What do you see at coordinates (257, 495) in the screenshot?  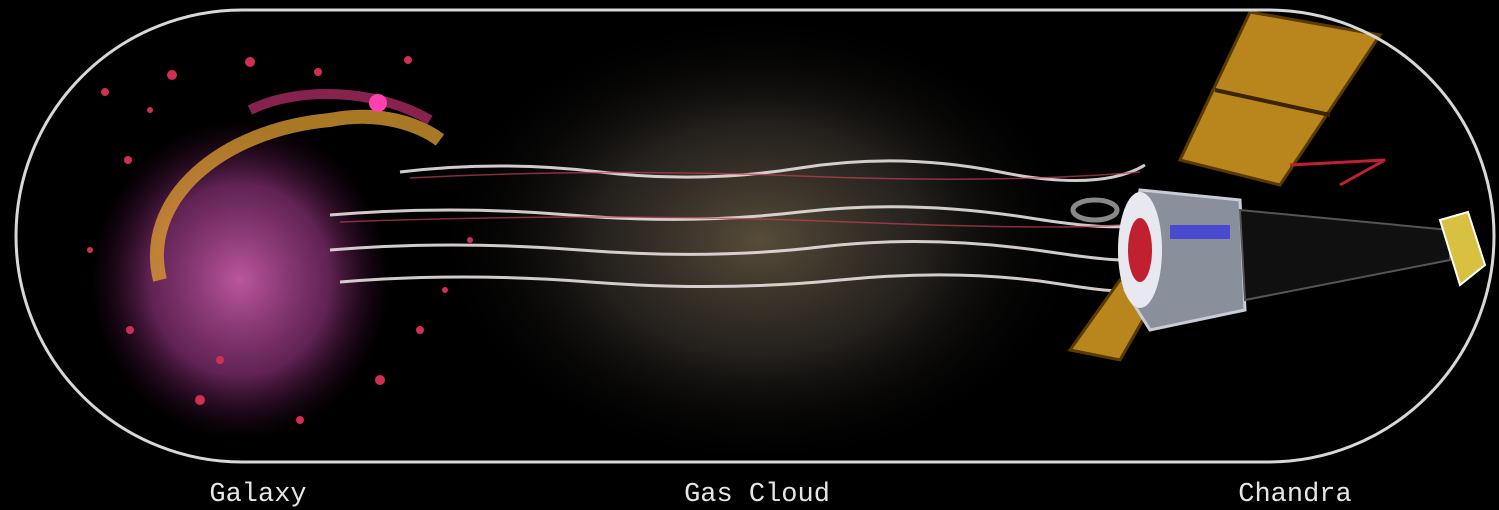 I see `label: Galaxy` at bounding box center [257, 495].